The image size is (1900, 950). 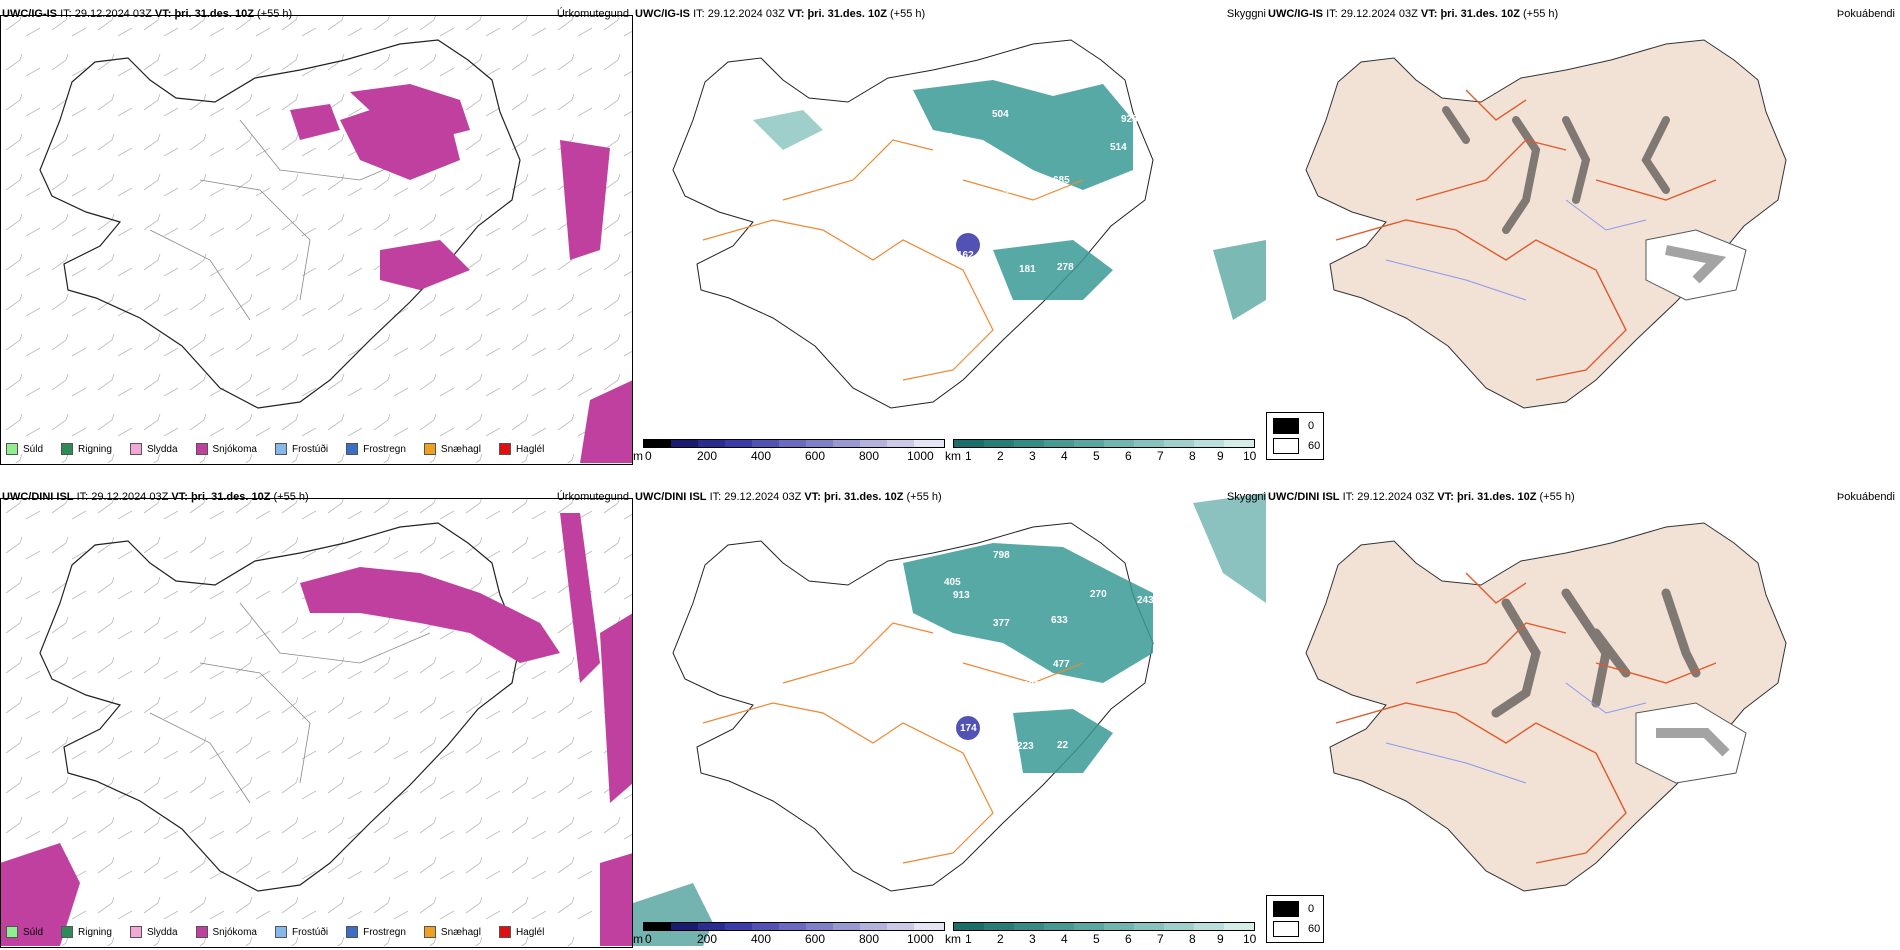 I want to click on cloud-label: 259, so click(x=945, y=137).